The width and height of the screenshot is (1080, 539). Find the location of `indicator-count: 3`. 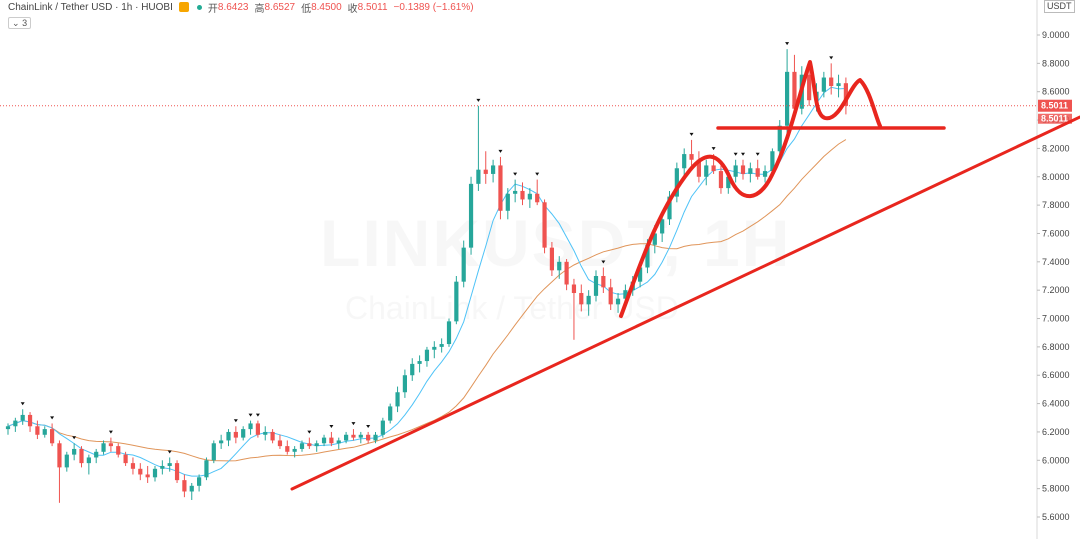

indicator-count: 3 is located at coordinates (25, 23).